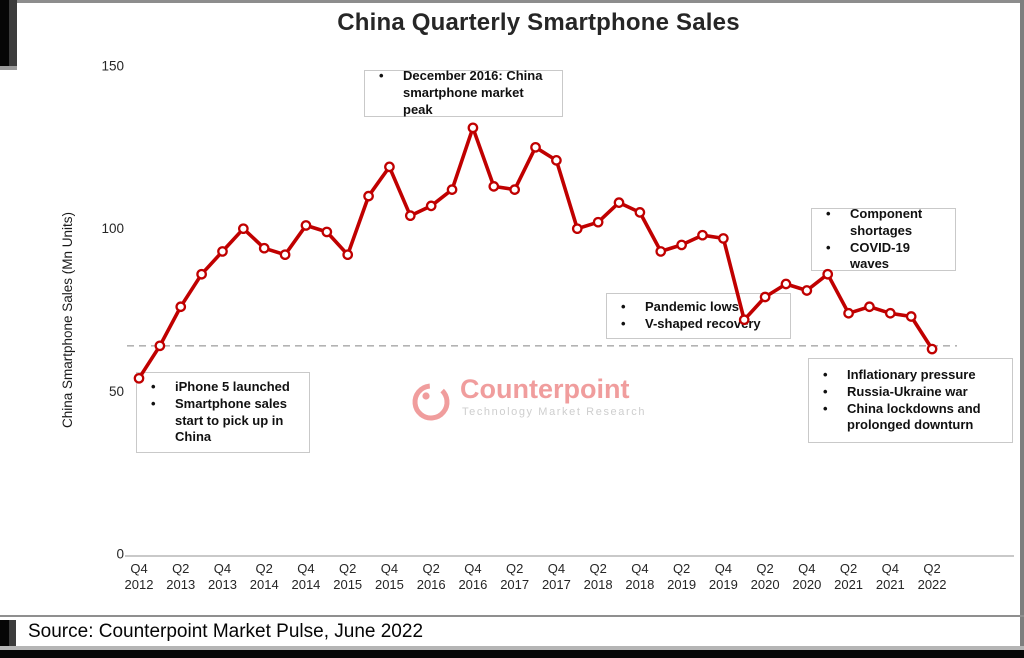 This screenshot has width=1024, height=658. What do you see at coordinates (886, 257) in the screenshot?
I see `annotation-bullet-item: • COVID-19 waves` at bounding box center [886, 257].